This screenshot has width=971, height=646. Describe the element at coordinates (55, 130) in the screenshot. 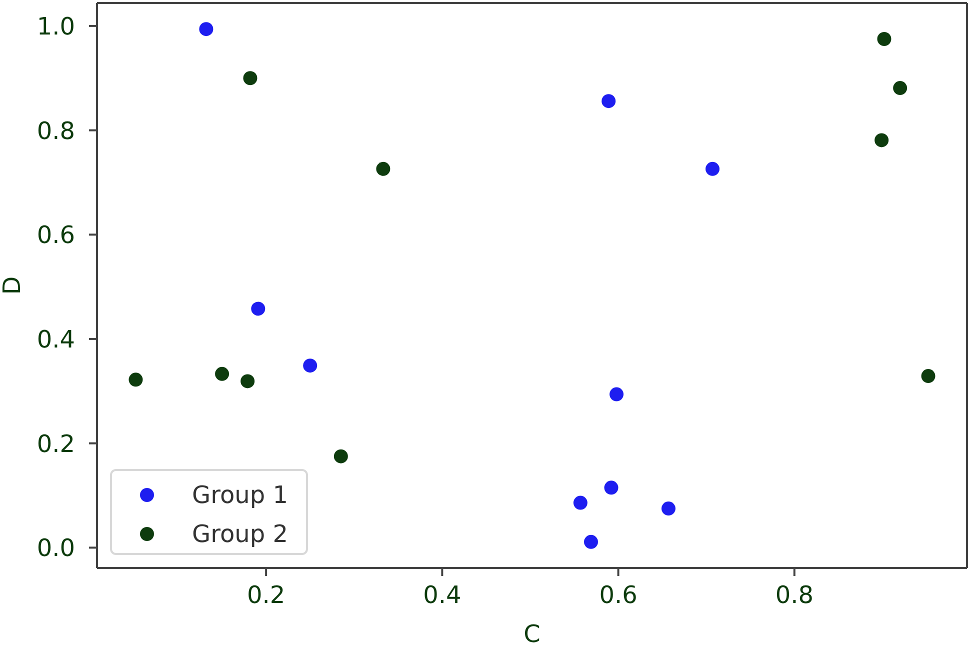

I see `y-tick-label: 0.8` at that location.